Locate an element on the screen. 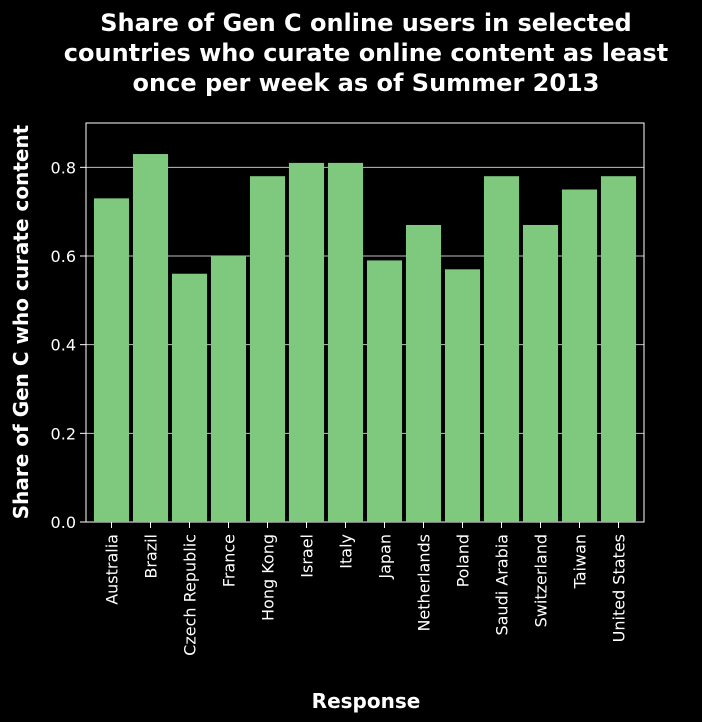  x-tick-label: Netherlands is located at coordinates (424, 583).